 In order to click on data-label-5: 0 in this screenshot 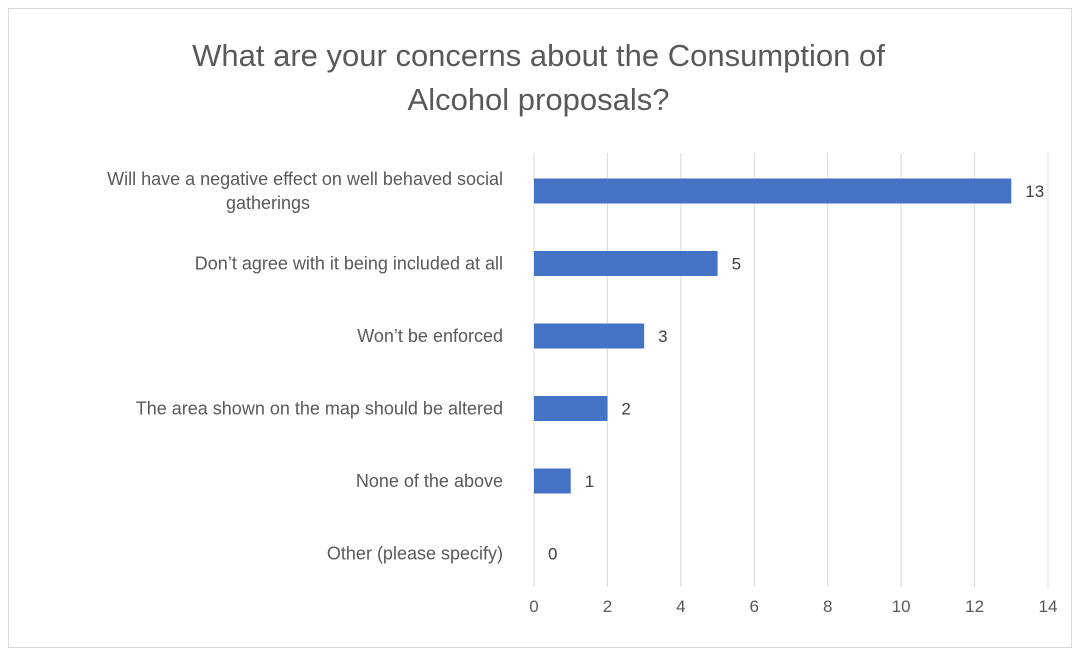, I will do `click(552, 554)`.